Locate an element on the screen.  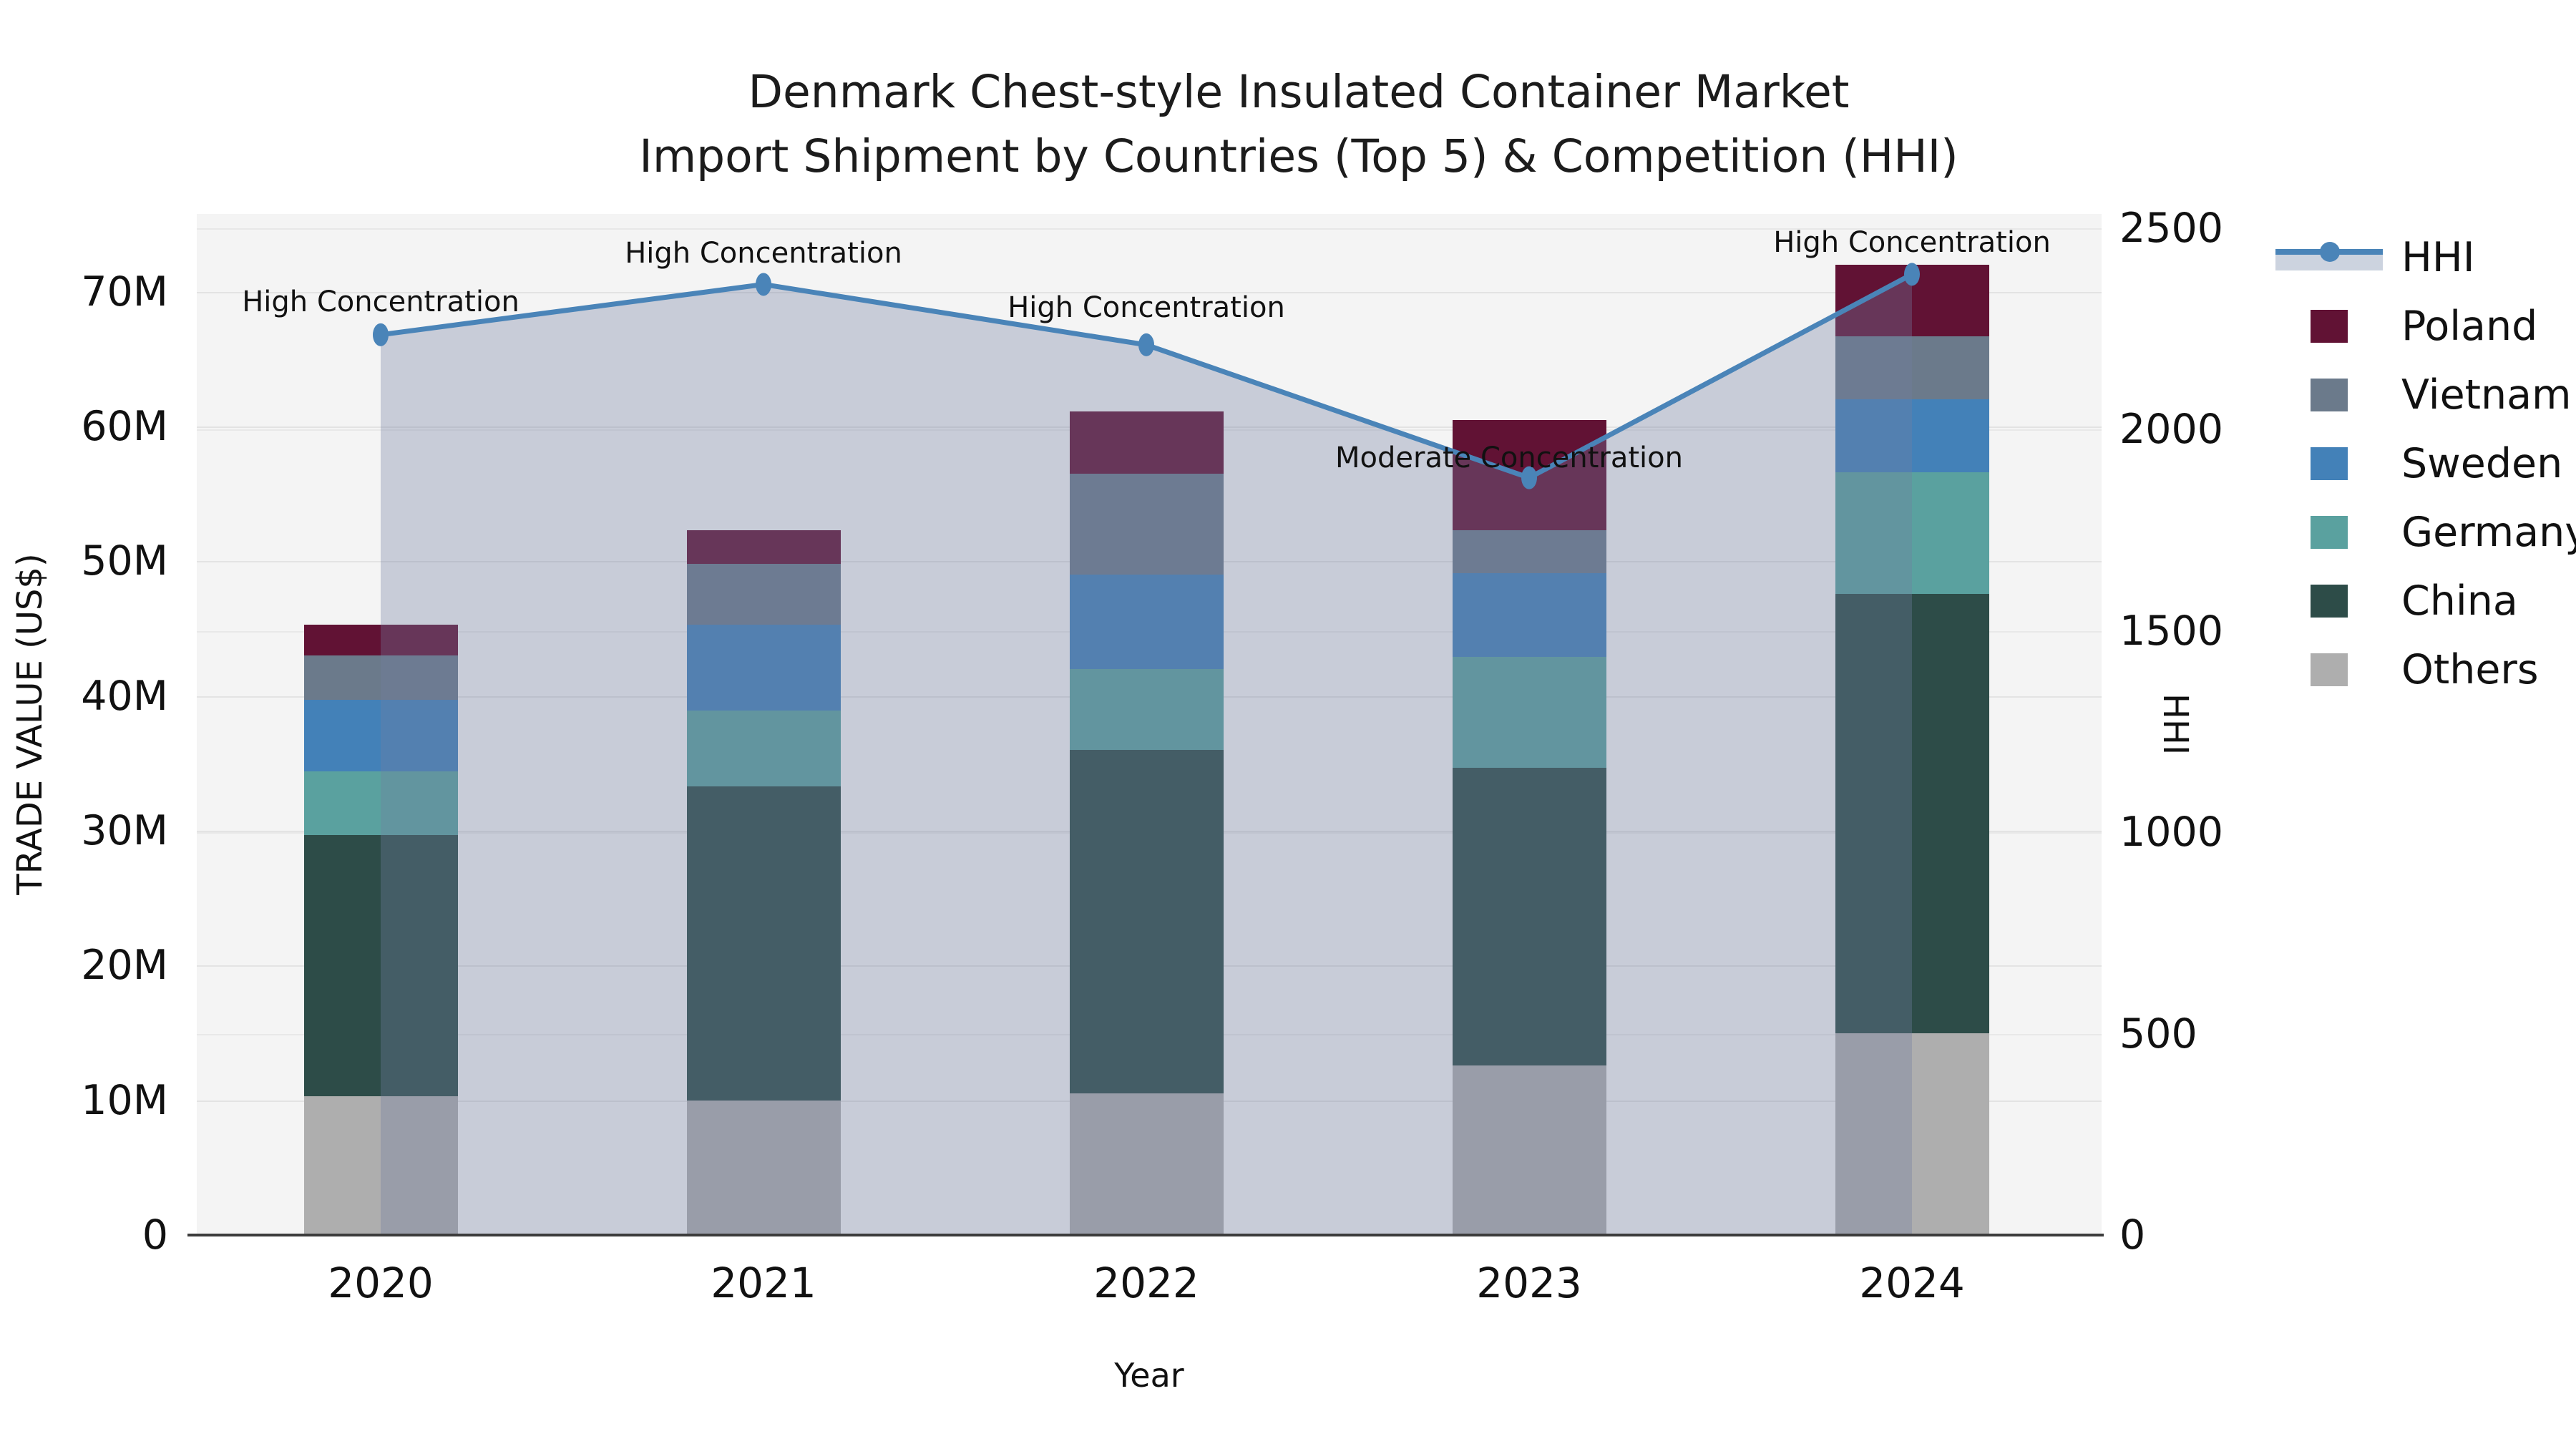
bar-segment-germany-2021 is located at coordinates (763, 748).